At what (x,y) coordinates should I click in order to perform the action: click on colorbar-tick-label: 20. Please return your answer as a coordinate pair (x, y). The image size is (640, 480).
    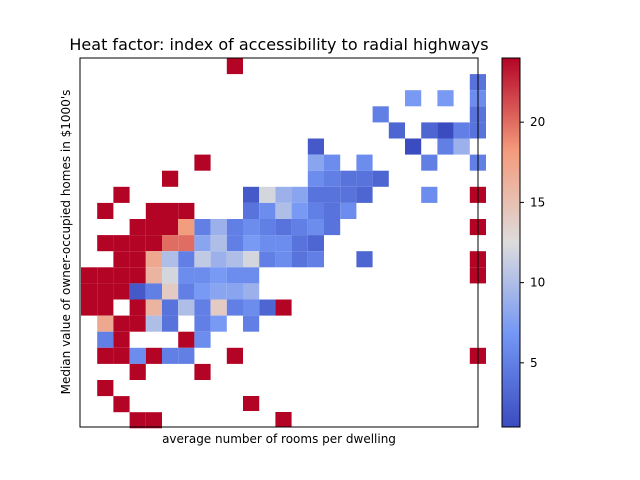
    Looking at the image, I should click on (537, 122).